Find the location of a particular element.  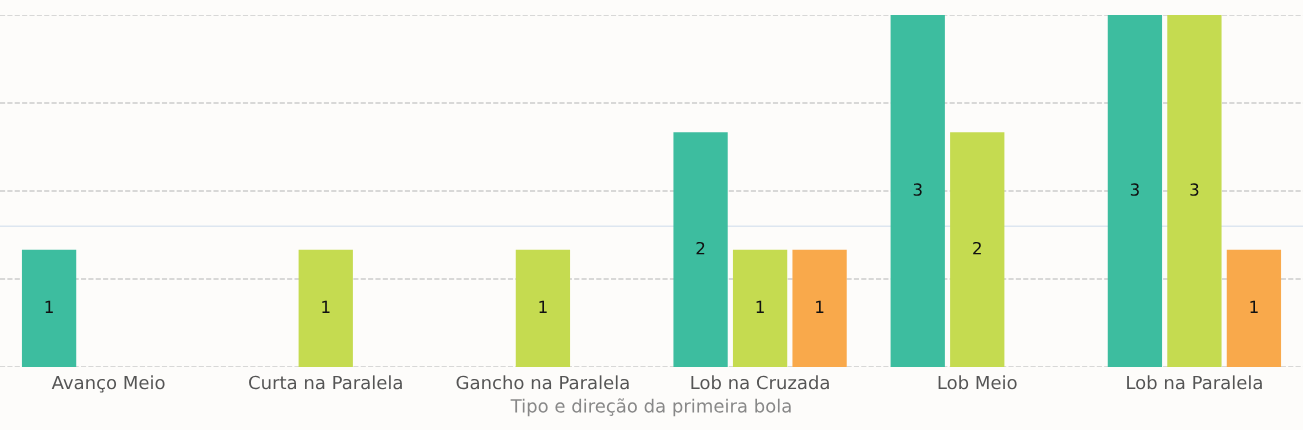

x-tick-label: Lob Meio is located at coordinates (977, 382).